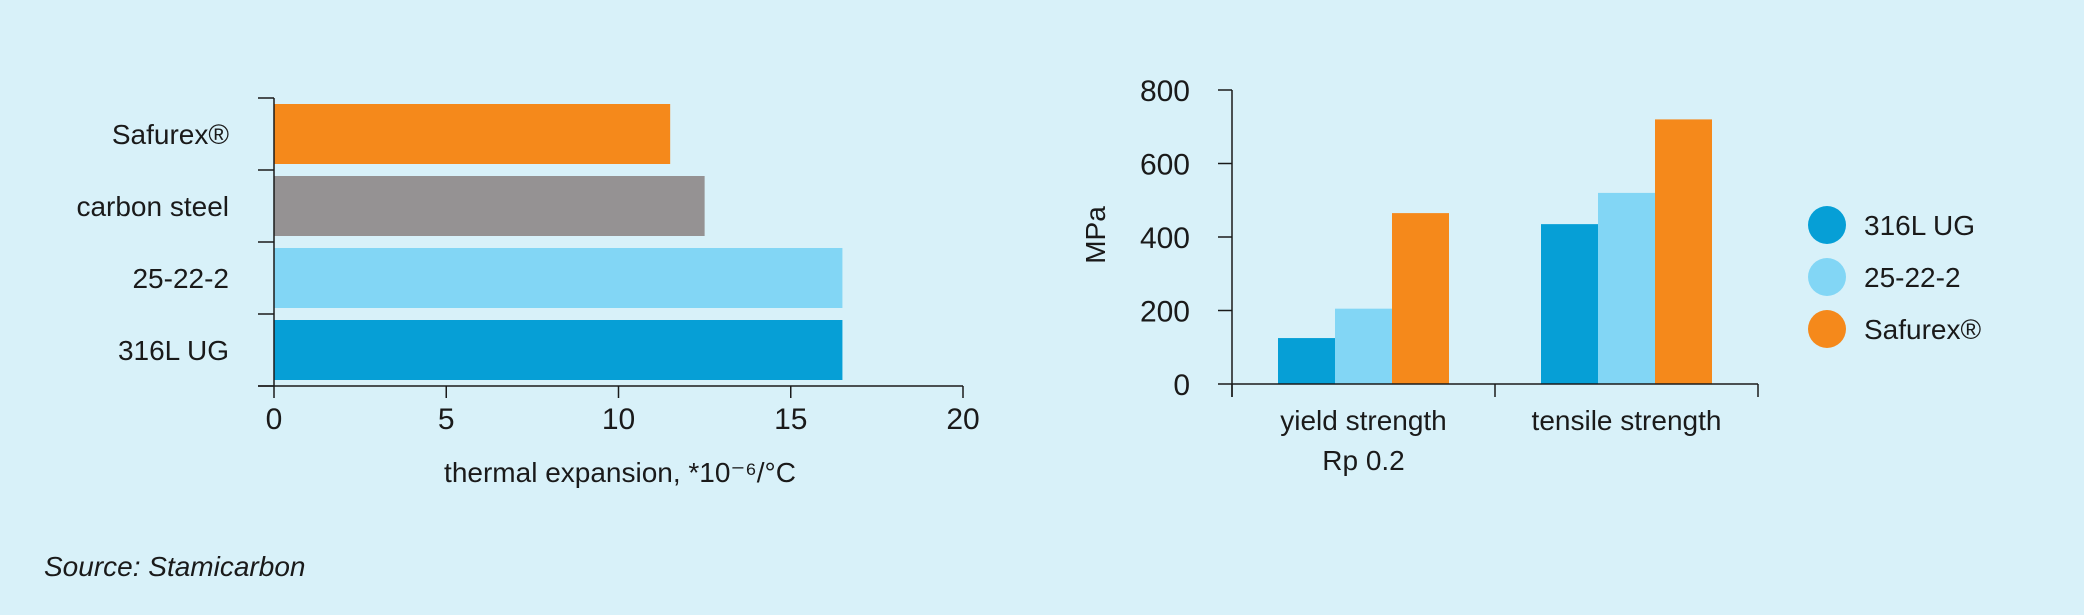 Image resolution: width=2084 pixels, height=615 pixels. What do you see at coordinates (489, 206) in the screenshot?
I see `bar-carbon-steel` at bounding box center [489, 206].